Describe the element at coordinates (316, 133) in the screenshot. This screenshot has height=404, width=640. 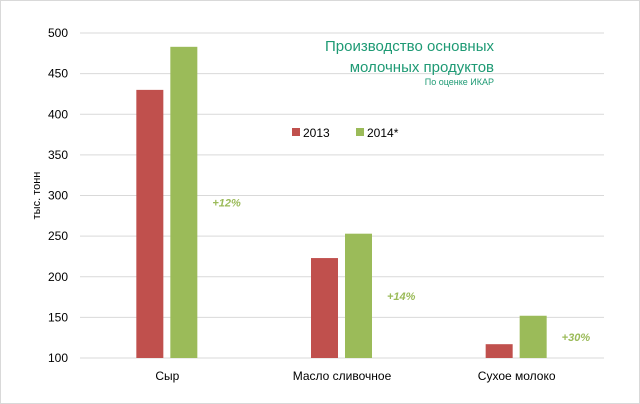
I see `legend-label: 2013` at that location.